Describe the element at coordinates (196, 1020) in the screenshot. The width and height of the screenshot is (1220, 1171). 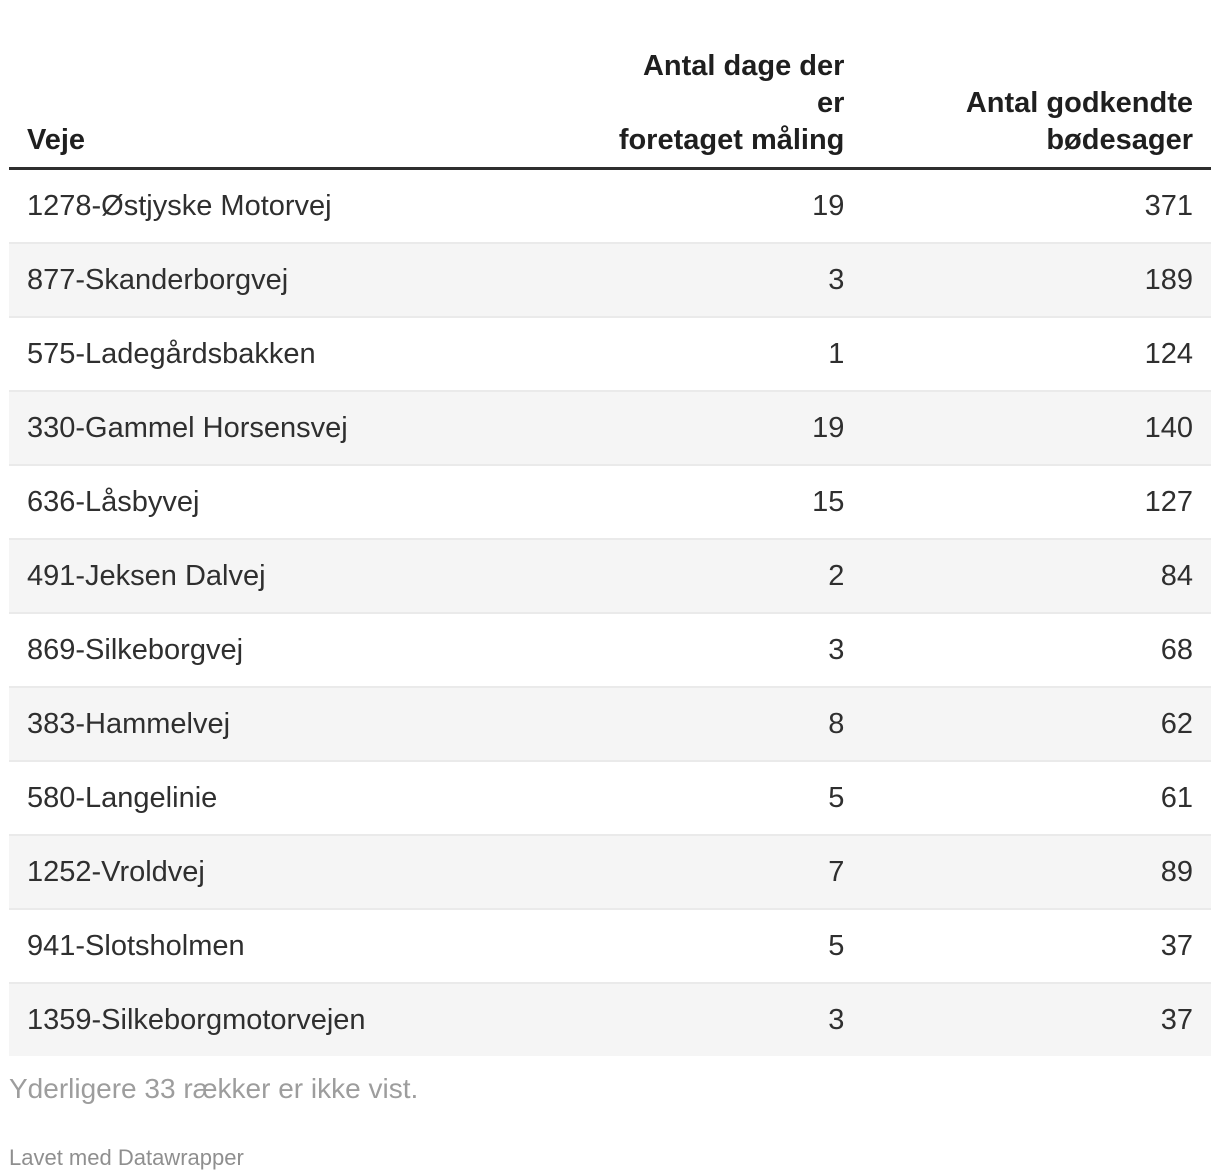
I see `road-name-cell: 1359-Silkeborgmotorvejen` at that location.